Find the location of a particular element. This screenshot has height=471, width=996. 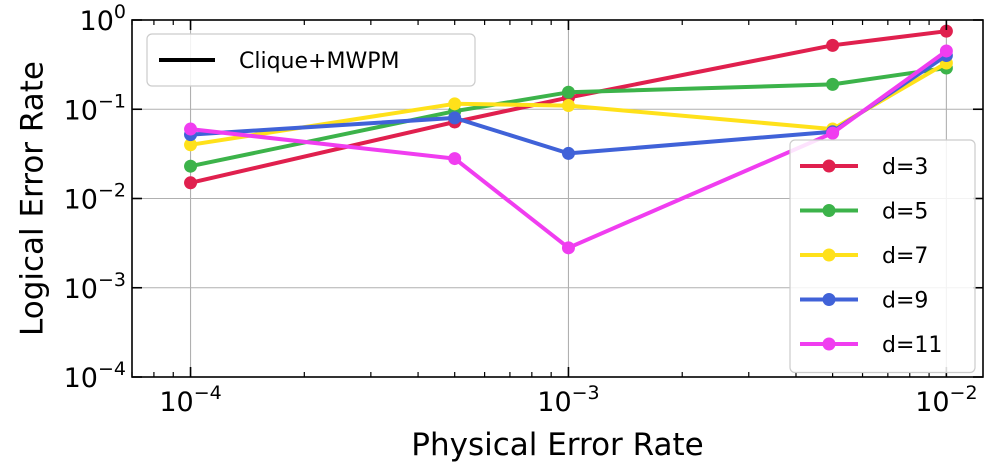

legend-label: d=11 is located at coordinates (912, 345).